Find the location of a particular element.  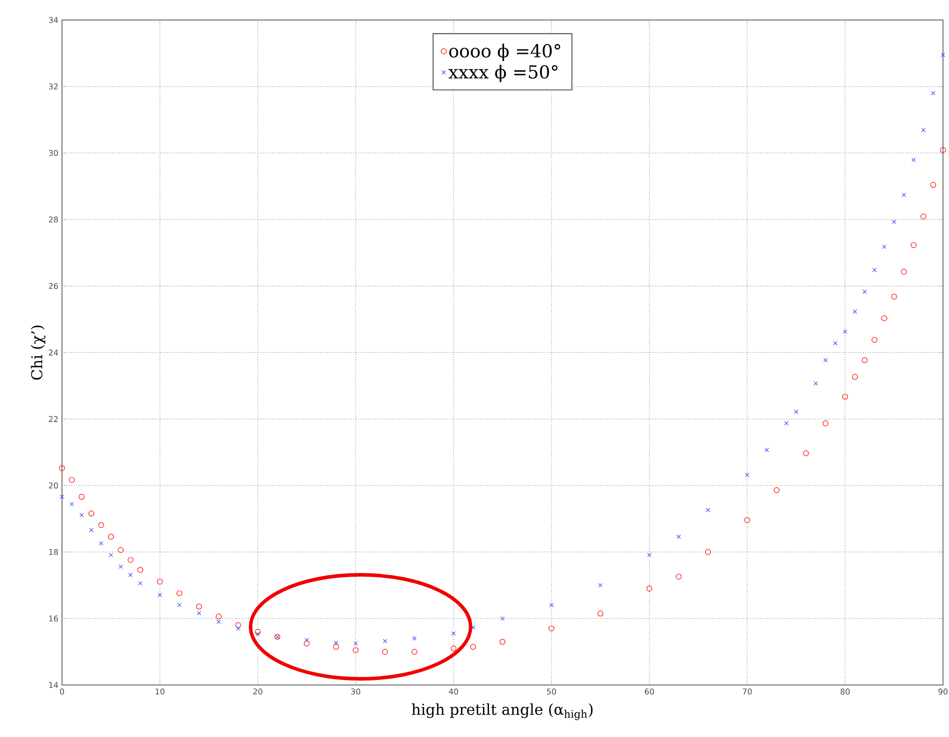

x-axis-title: high pretilt angle (α$_{high}$) is located at coordinates (502, 711).